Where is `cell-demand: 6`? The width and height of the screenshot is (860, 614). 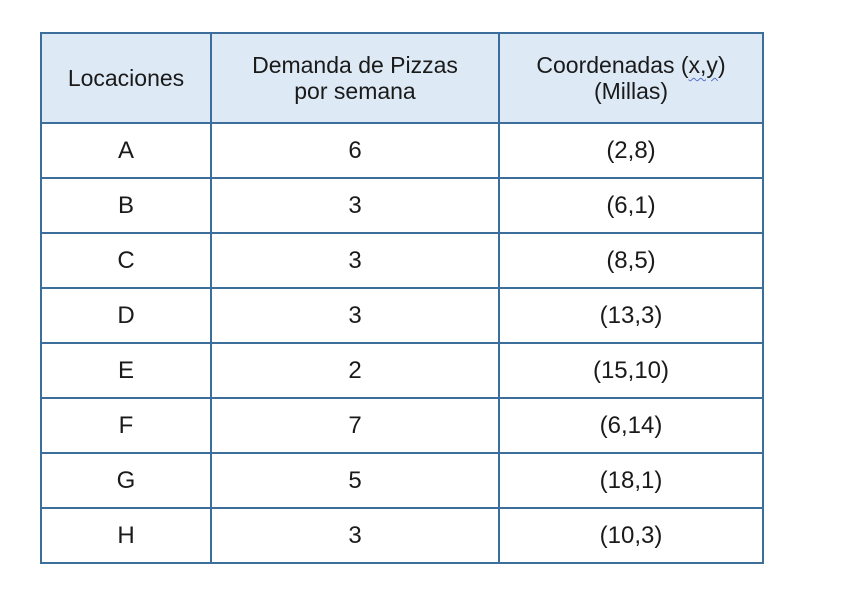 cell-demand: 6 is located at coordinates (355, 150).